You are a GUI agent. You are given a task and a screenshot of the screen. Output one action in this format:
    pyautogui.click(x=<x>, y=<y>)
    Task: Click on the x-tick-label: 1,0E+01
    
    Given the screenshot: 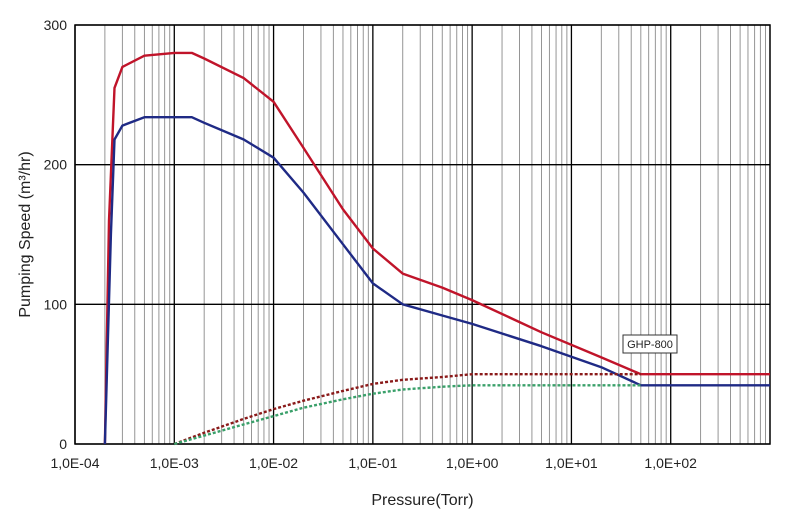 What is the action you would take?
    pyautogui.click(x=571, y=463)
    